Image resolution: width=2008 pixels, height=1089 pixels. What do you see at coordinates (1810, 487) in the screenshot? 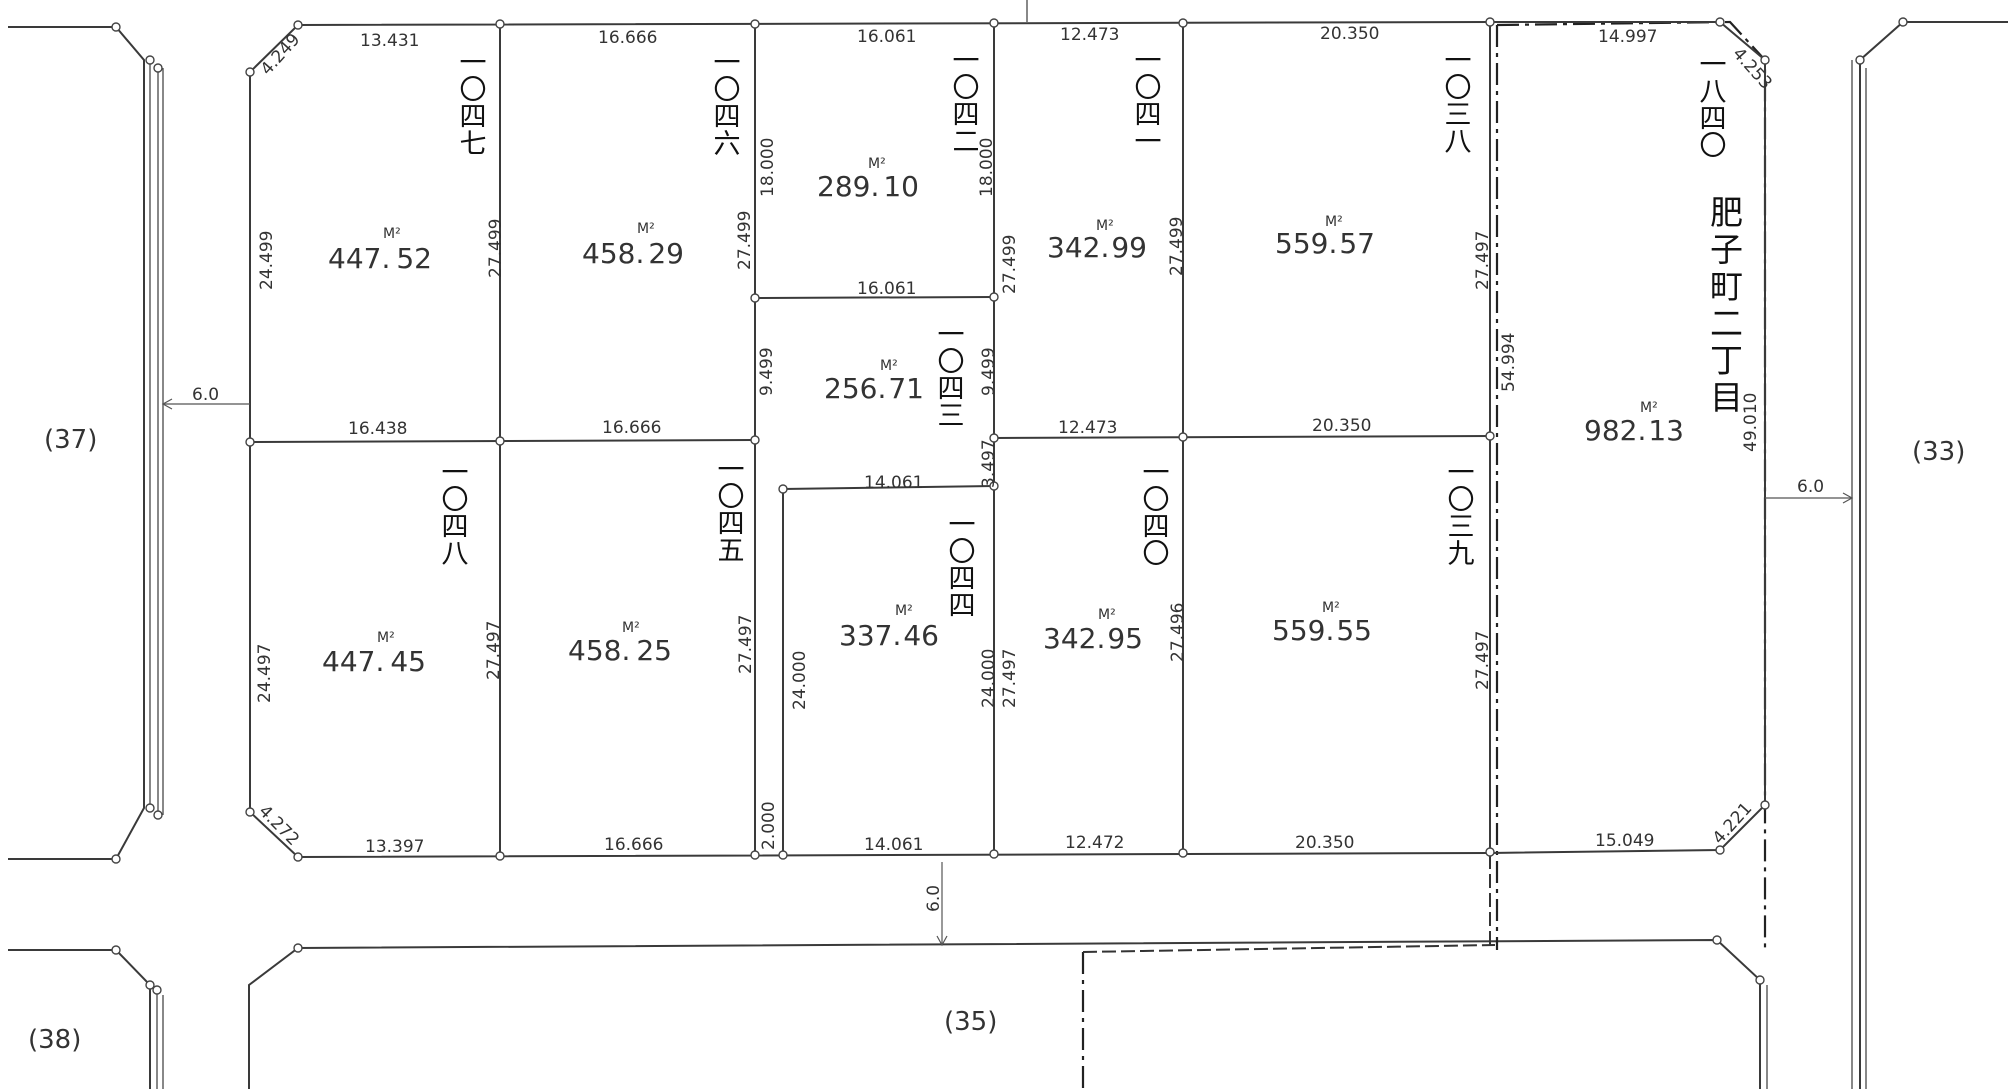
I see `road-width-east: 6.0` at bounding box center [1810, 487].